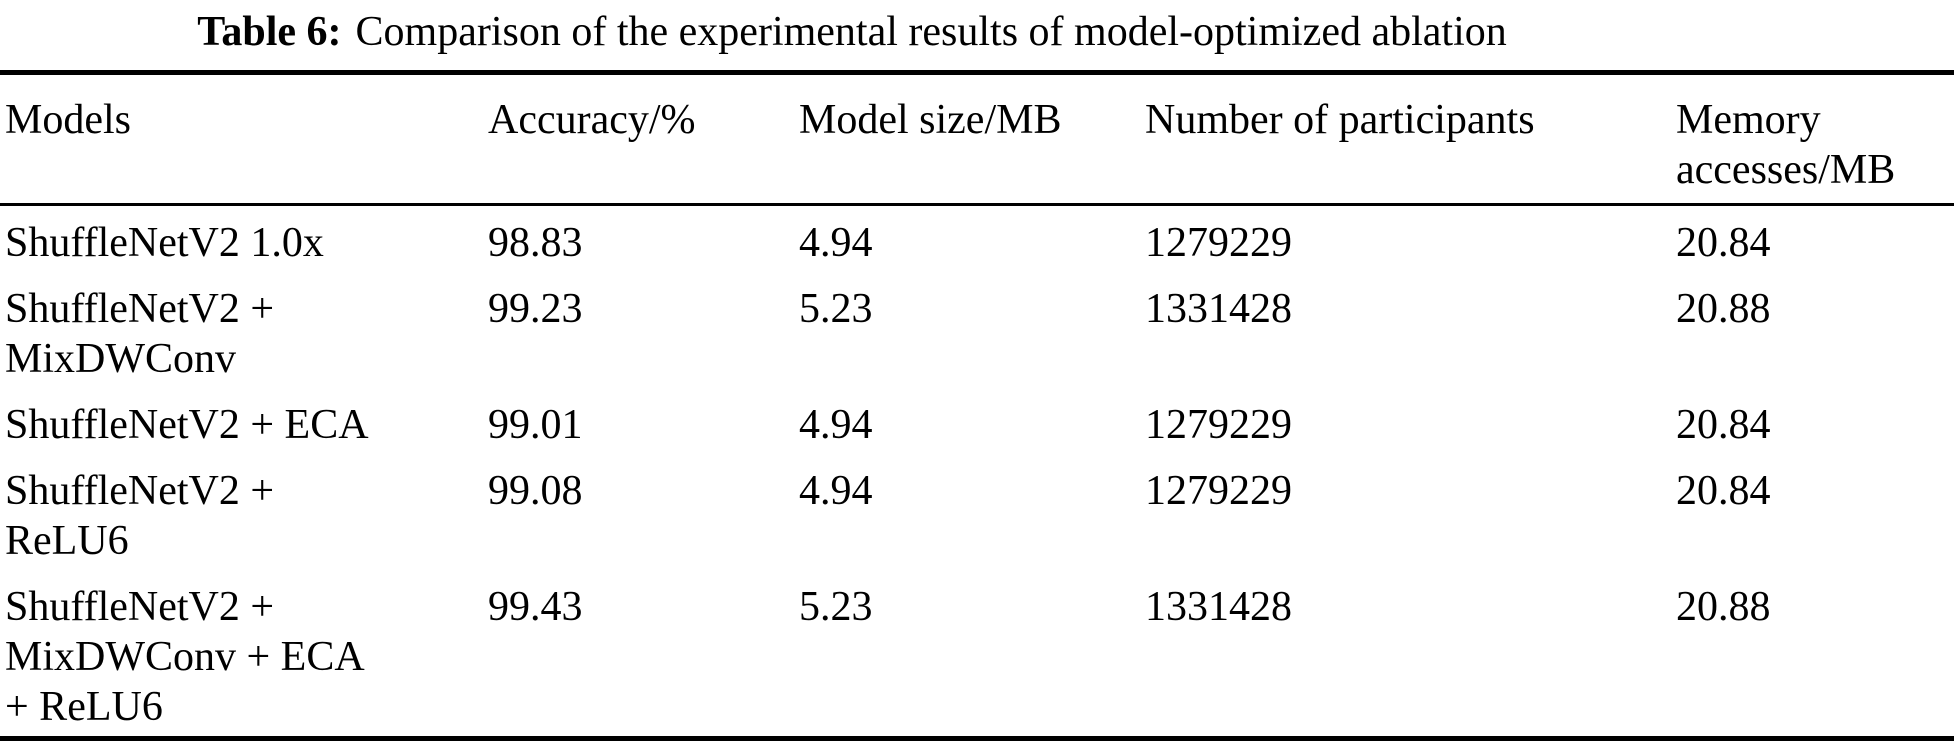  Describe the element at coordinates (972, 139) in the screenshot. I see `col-header-model-size: Model size/MB` at that location.